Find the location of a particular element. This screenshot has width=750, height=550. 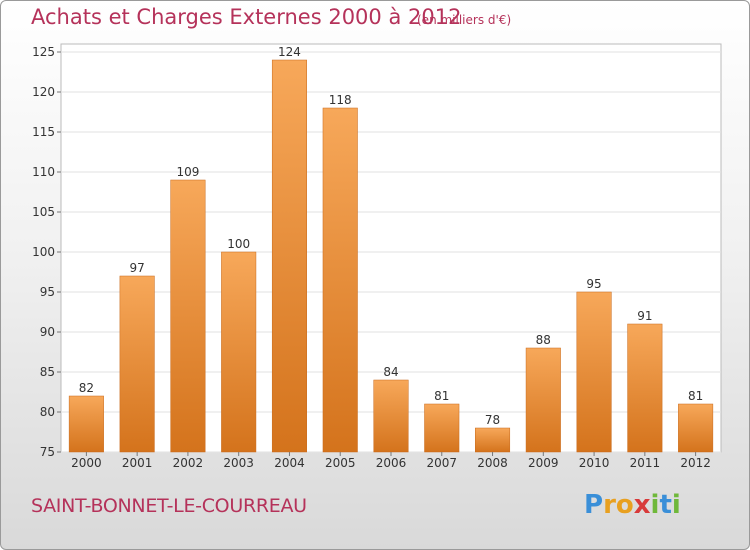

y-tick-label: 110 is located at coordinates (43, 172).